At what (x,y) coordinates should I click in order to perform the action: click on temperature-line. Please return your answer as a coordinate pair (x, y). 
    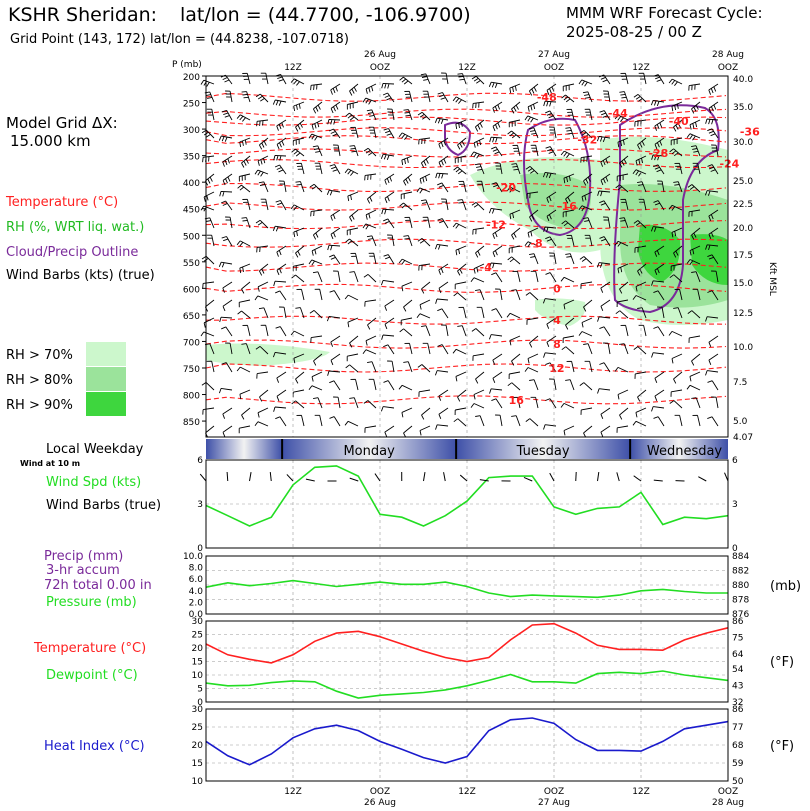
    Looking at the image, I should click on (467, 643).